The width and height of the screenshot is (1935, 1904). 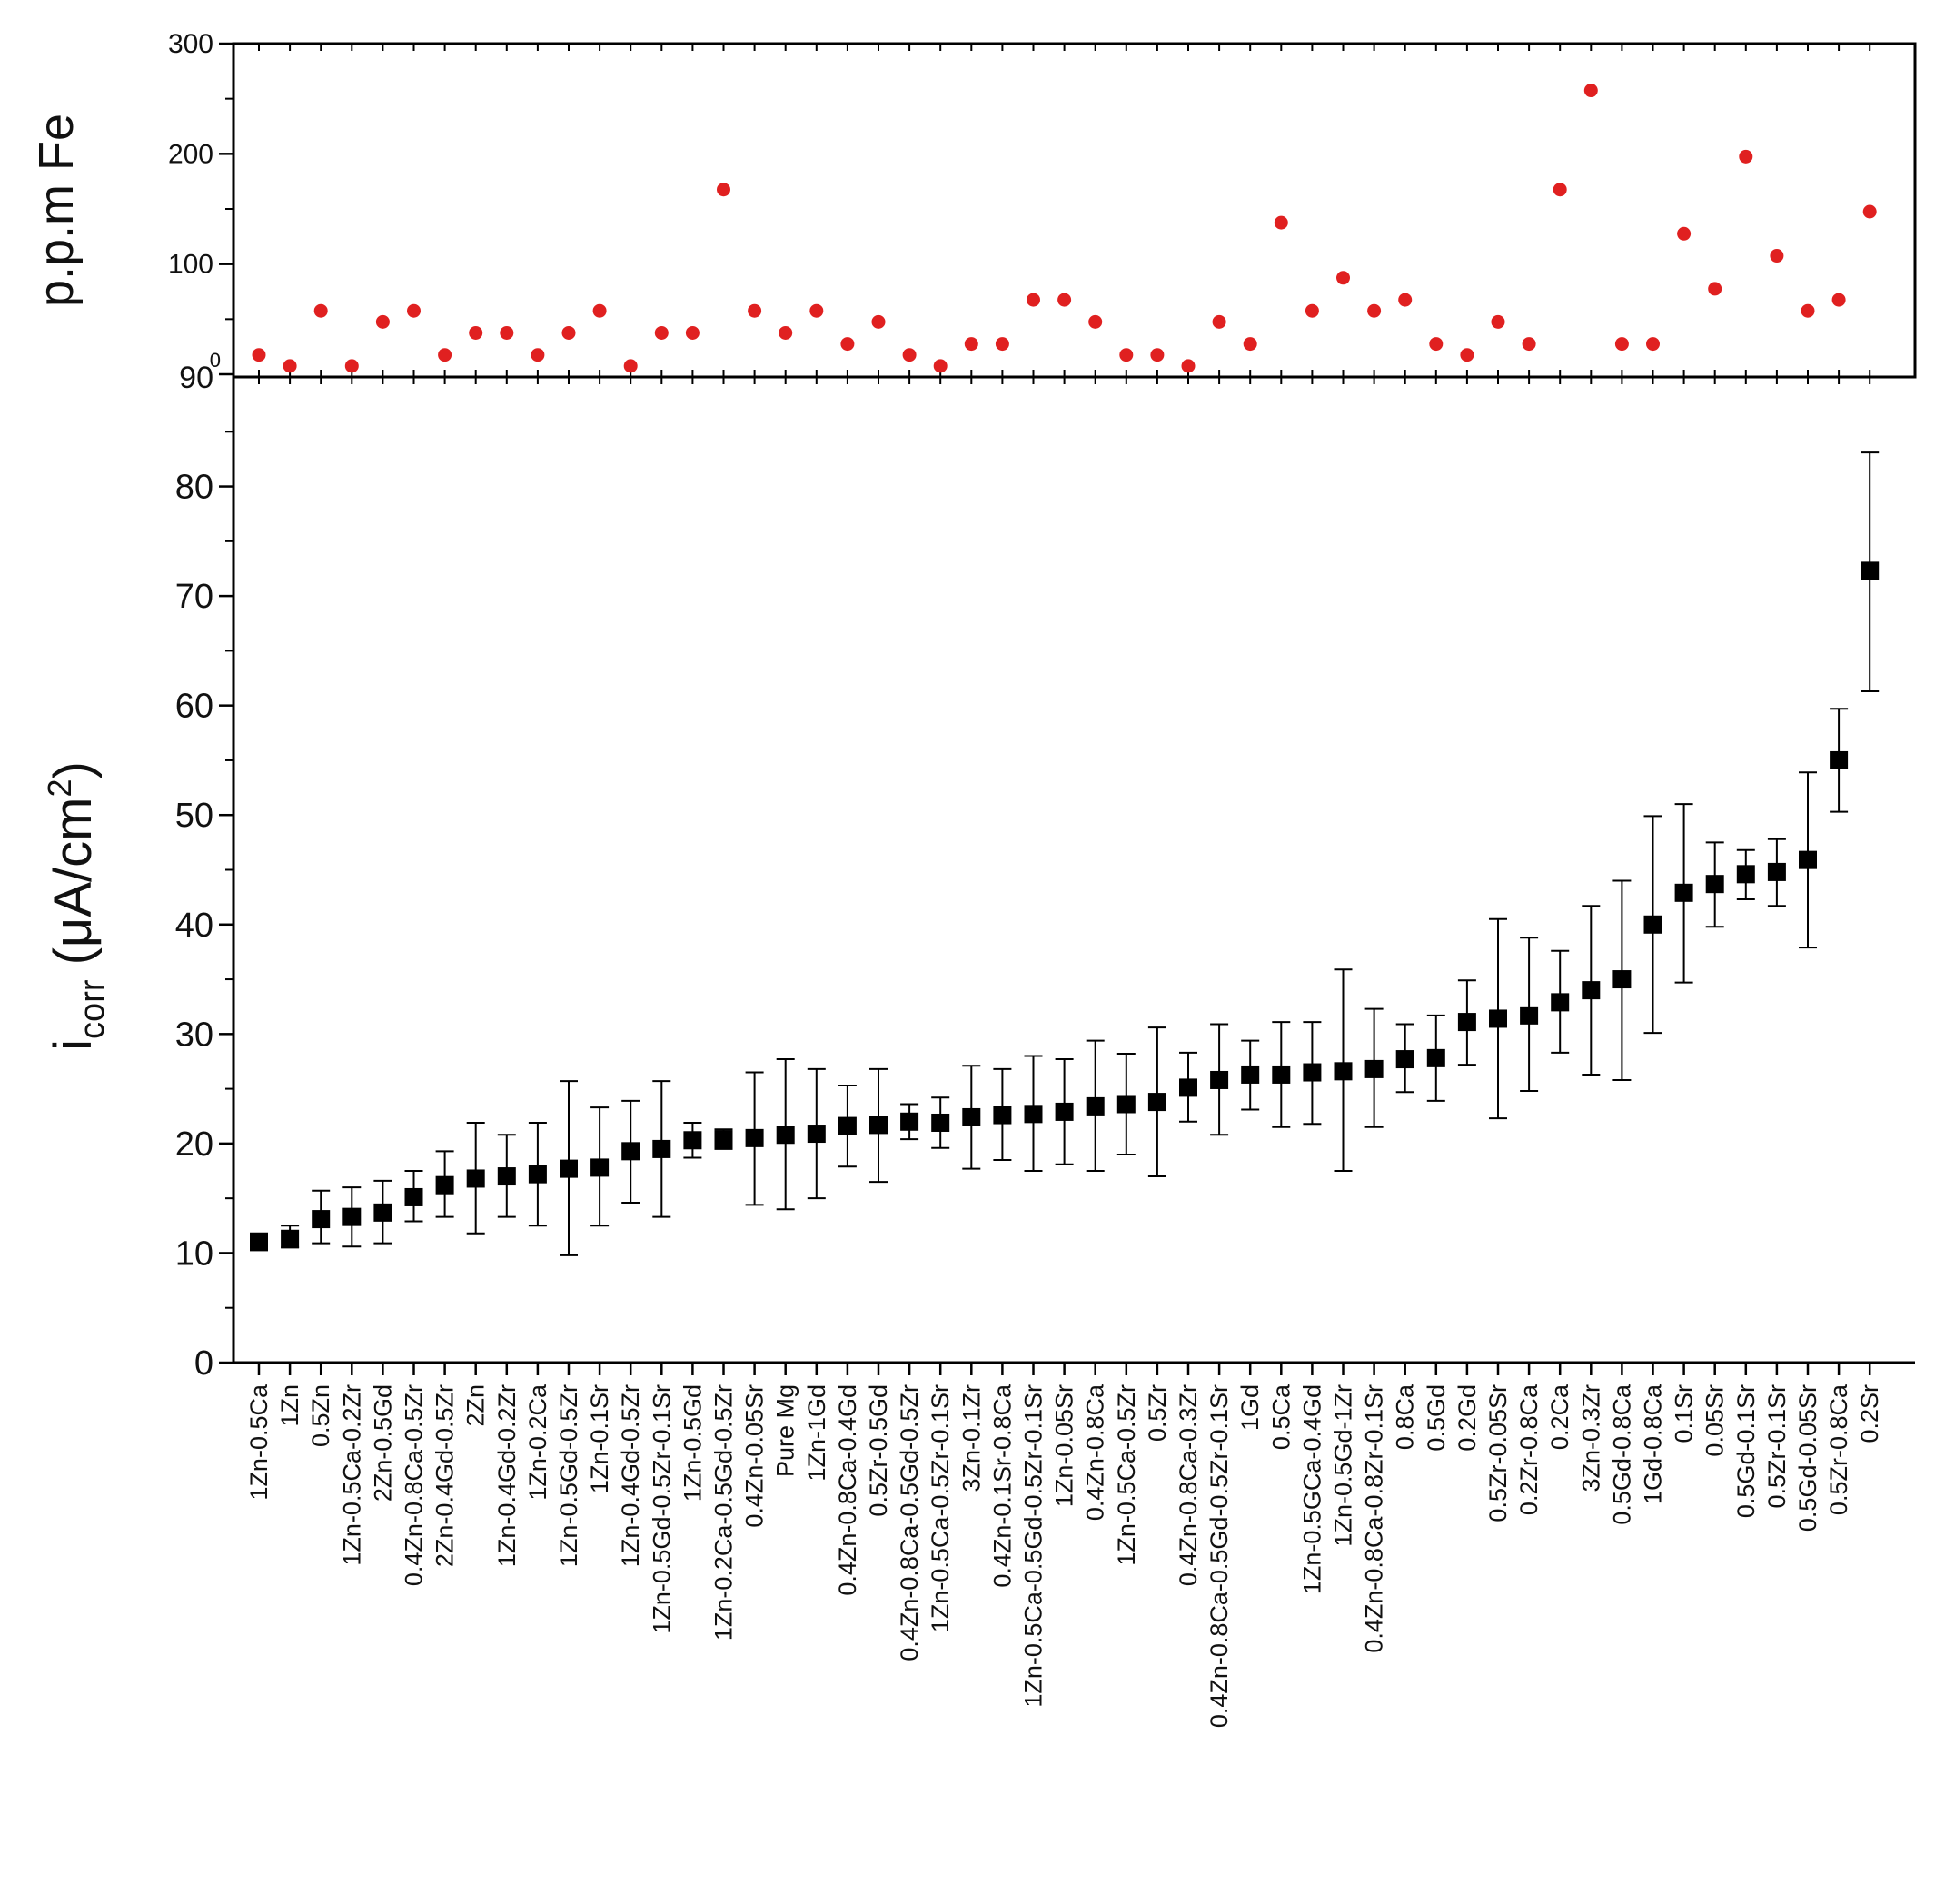 What do you see at coordinates (909, 1522) in the screenshot?
I see `category-label: 0.4Zn-0.8Ca-0.5Gd-0.5Zr` at bounding box center [909, 1522].